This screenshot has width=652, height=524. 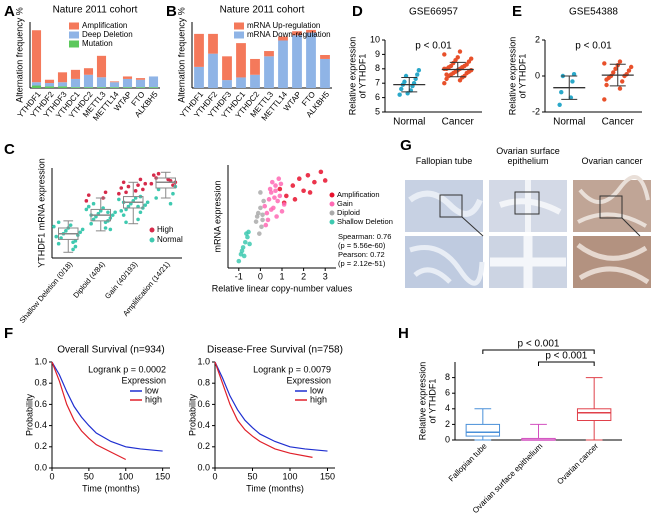 What do you see at coordinates (283, 25) in the screenshot?
I see `legend-label: mRNA Up-regulation` at bounding box center [283, 25].